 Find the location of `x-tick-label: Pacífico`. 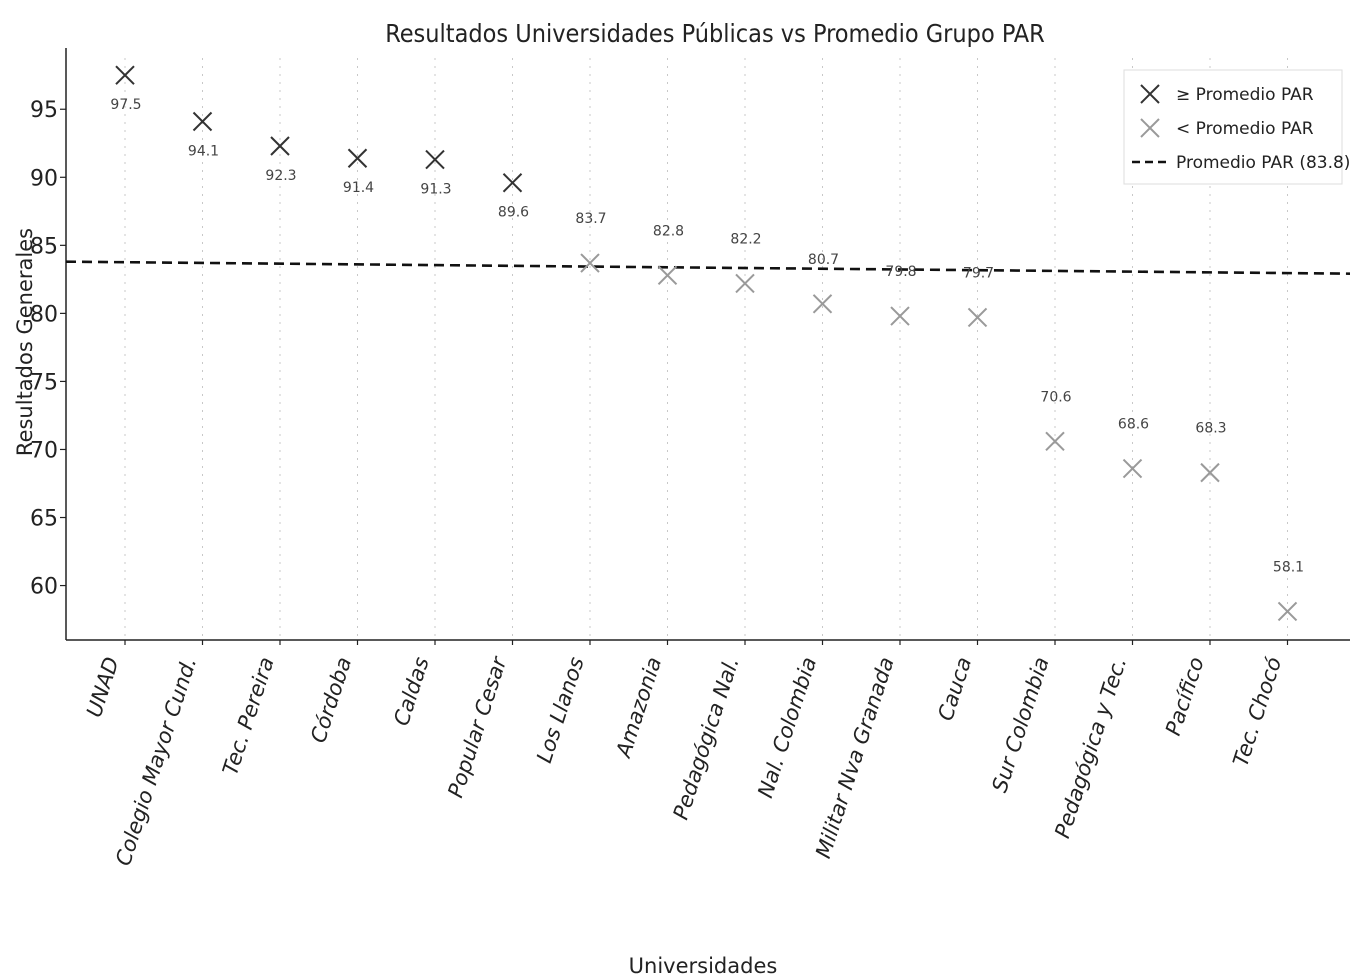

x-tick-label: Pacífico is located at coordinates (1185, 696).